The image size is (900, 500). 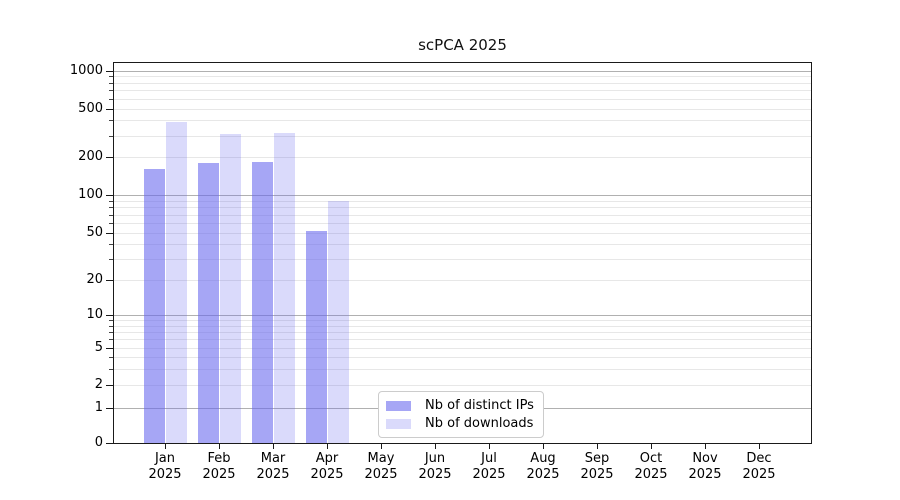 I want to click on x-tick-label-month: May, so click(x=381, y=458).